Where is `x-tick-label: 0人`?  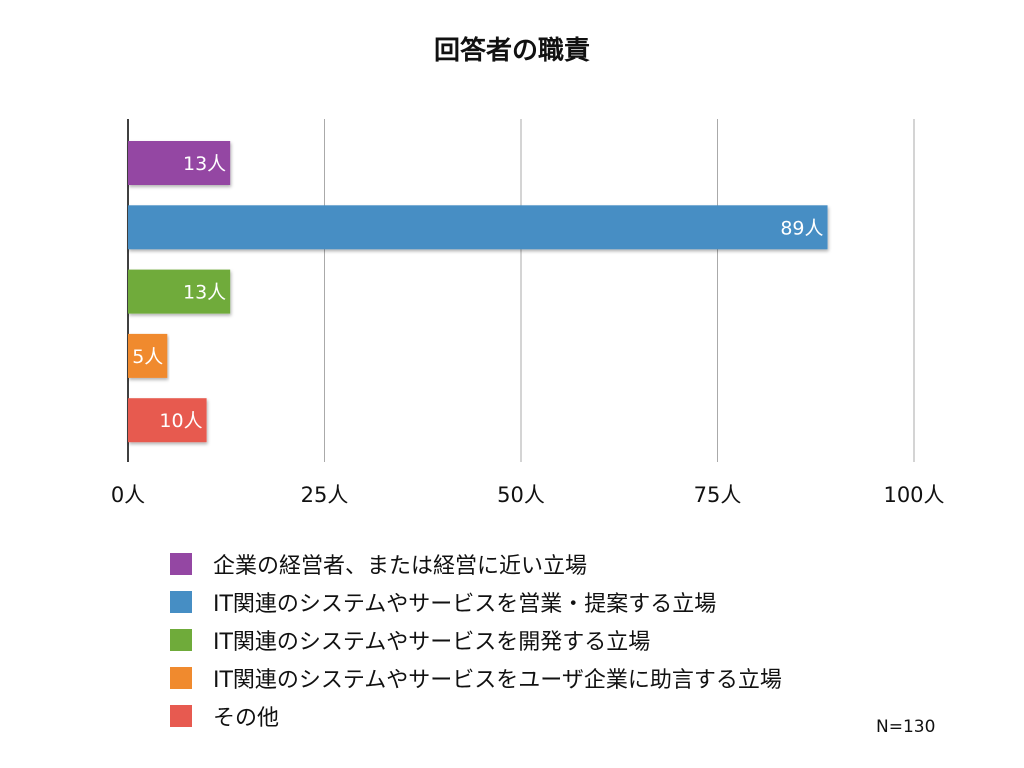 x-tick-label: 0人 is located at coordinates (128, 495).